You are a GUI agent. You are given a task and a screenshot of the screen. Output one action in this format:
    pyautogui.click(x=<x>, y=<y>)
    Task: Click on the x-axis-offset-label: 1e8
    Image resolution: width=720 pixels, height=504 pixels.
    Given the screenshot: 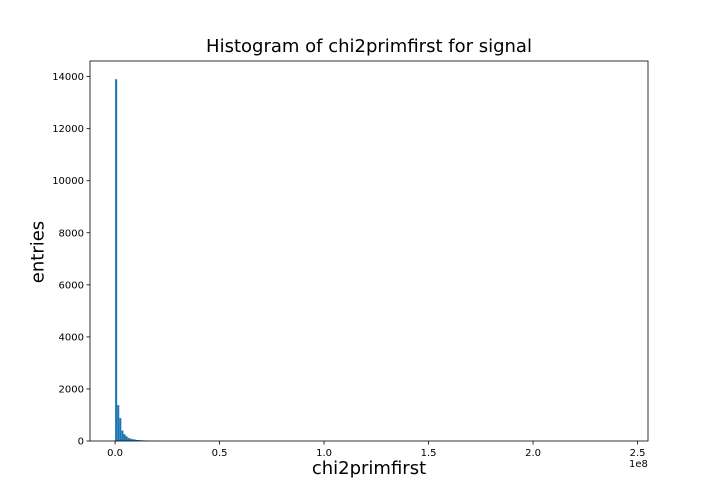 What is the action you would take?
    pyautogui.click(x=638, y=464)
    